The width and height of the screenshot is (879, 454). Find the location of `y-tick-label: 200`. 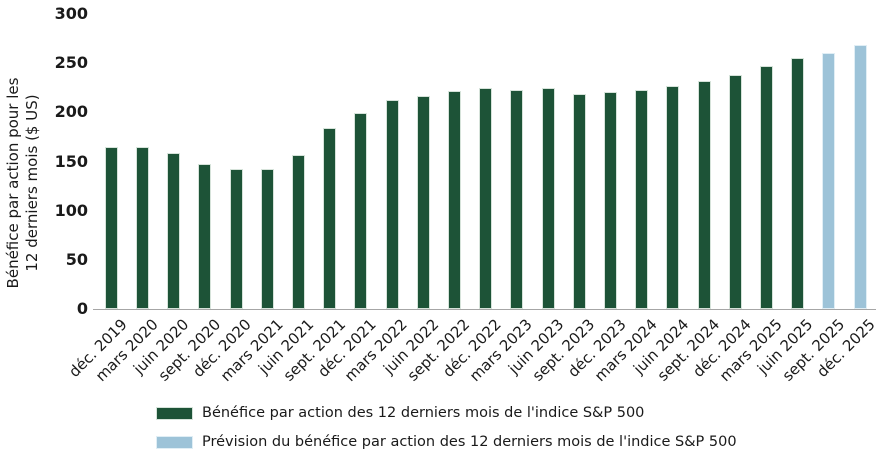

y-tick-label: 200 is located at coordinates (71, 112).